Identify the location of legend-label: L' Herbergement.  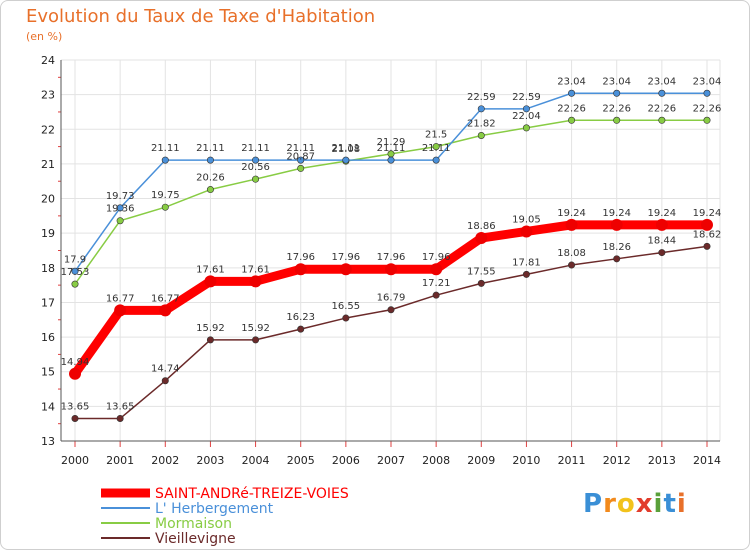
(214, 509).